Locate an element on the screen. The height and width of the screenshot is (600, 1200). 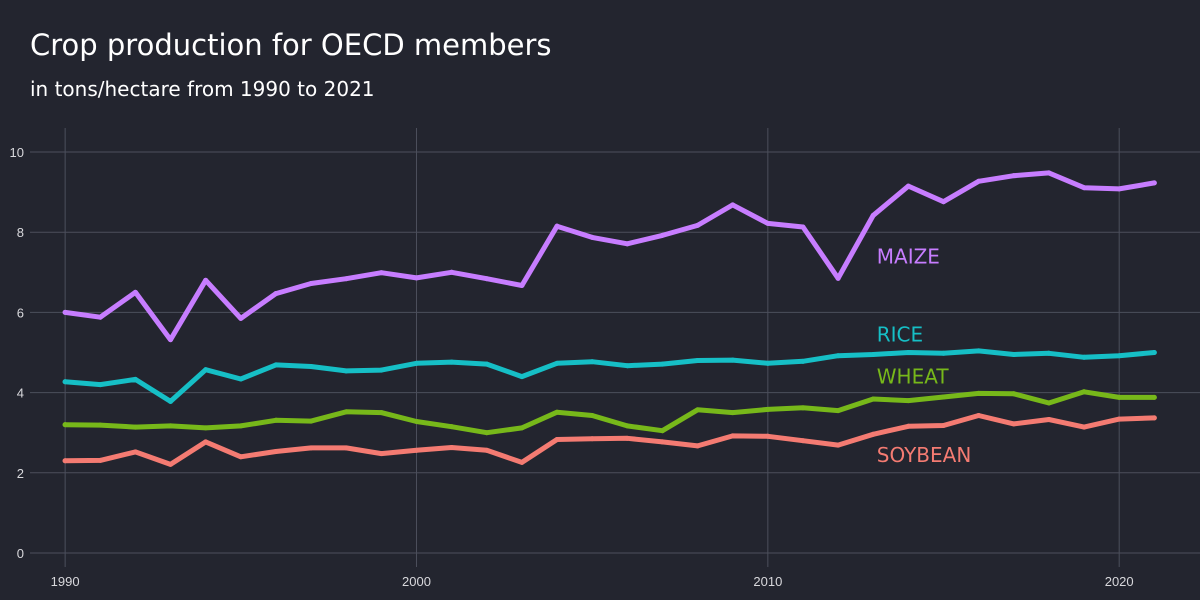
series-label-rice: RICE is located at coordinates (900, 334).